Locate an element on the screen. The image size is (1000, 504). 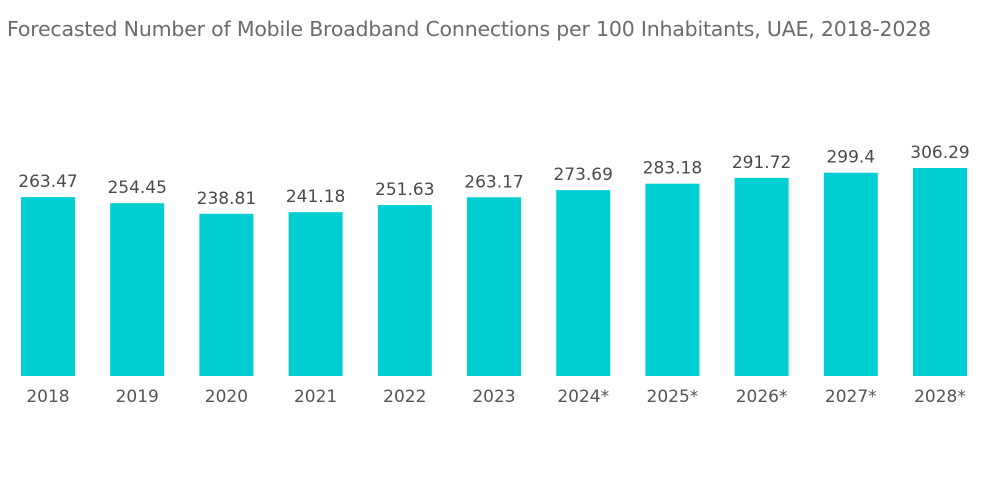
bar-2020 is located at coordinates (226, 294).